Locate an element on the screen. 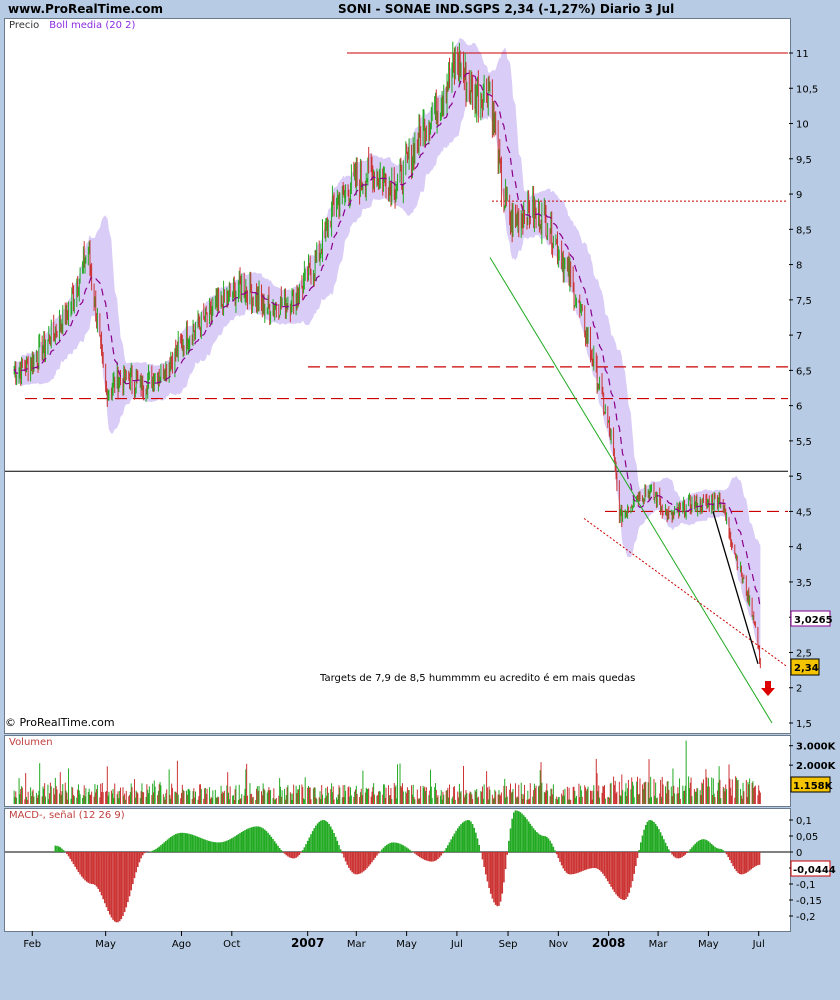 The height and width of the screenshot is (1000, 840). macd-badge-text: -0,0444 is located at coordinates (814, 870).